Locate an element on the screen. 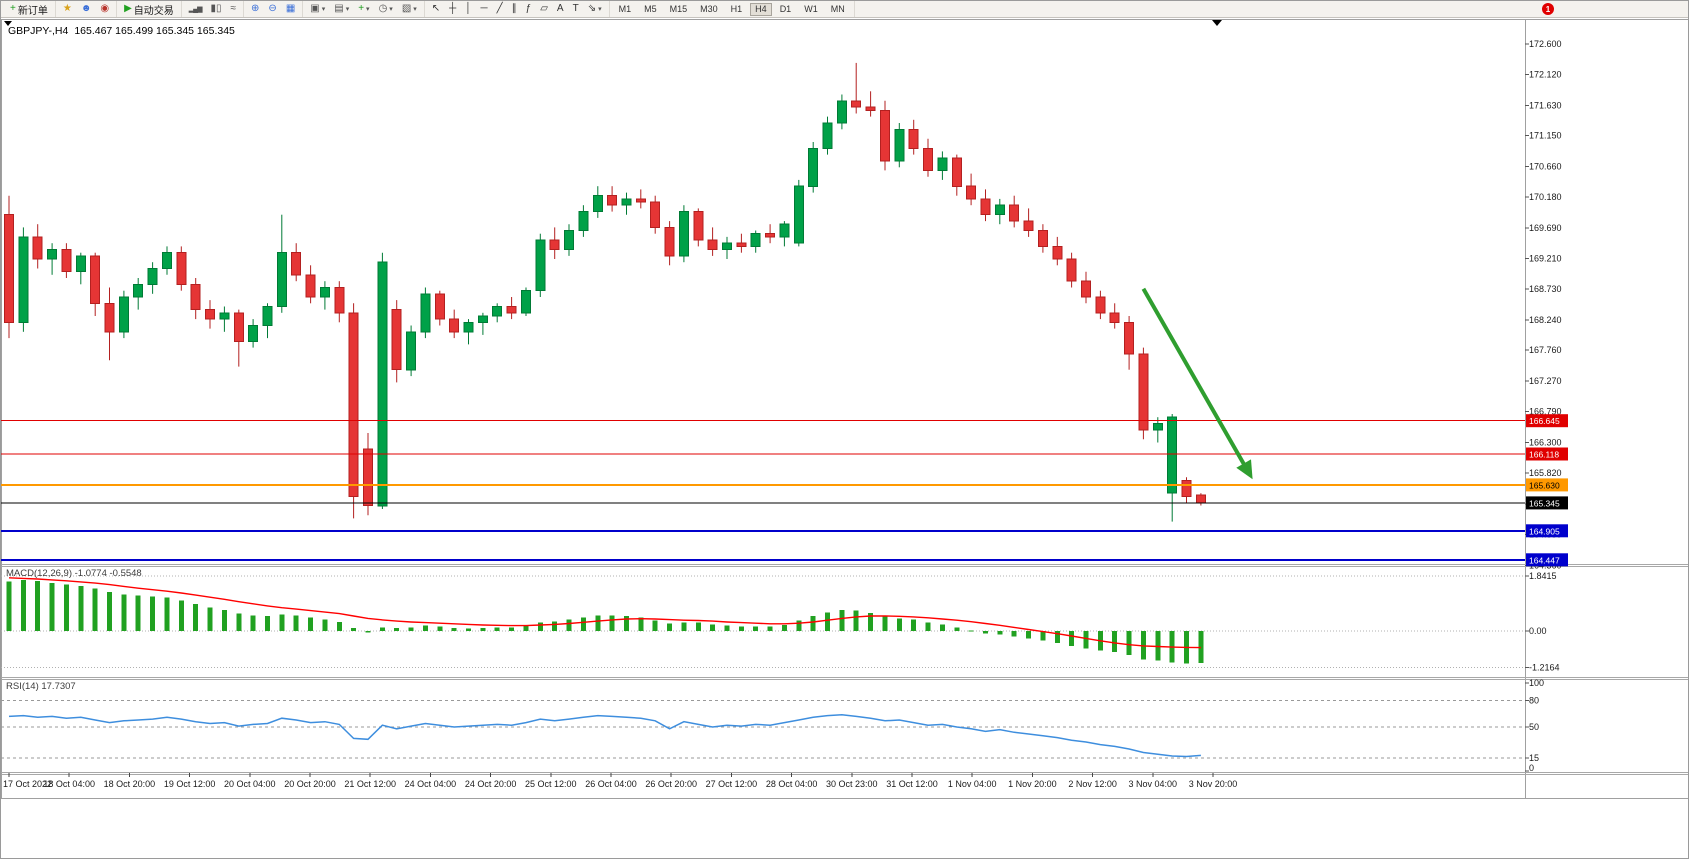 The width and height of the screenshot is (1689, 859). trendline-button: ╱ is located at coordinates (500, 9).